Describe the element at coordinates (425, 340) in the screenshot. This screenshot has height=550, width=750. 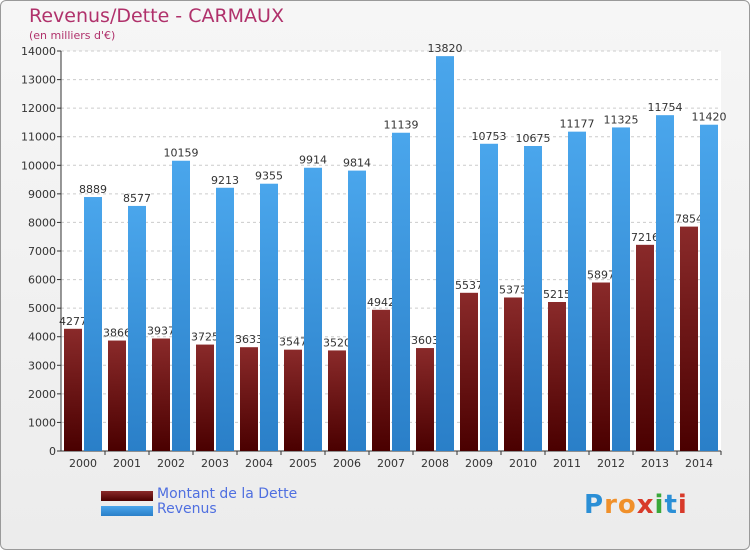
I see `data-label-dette: 3603` at that location.